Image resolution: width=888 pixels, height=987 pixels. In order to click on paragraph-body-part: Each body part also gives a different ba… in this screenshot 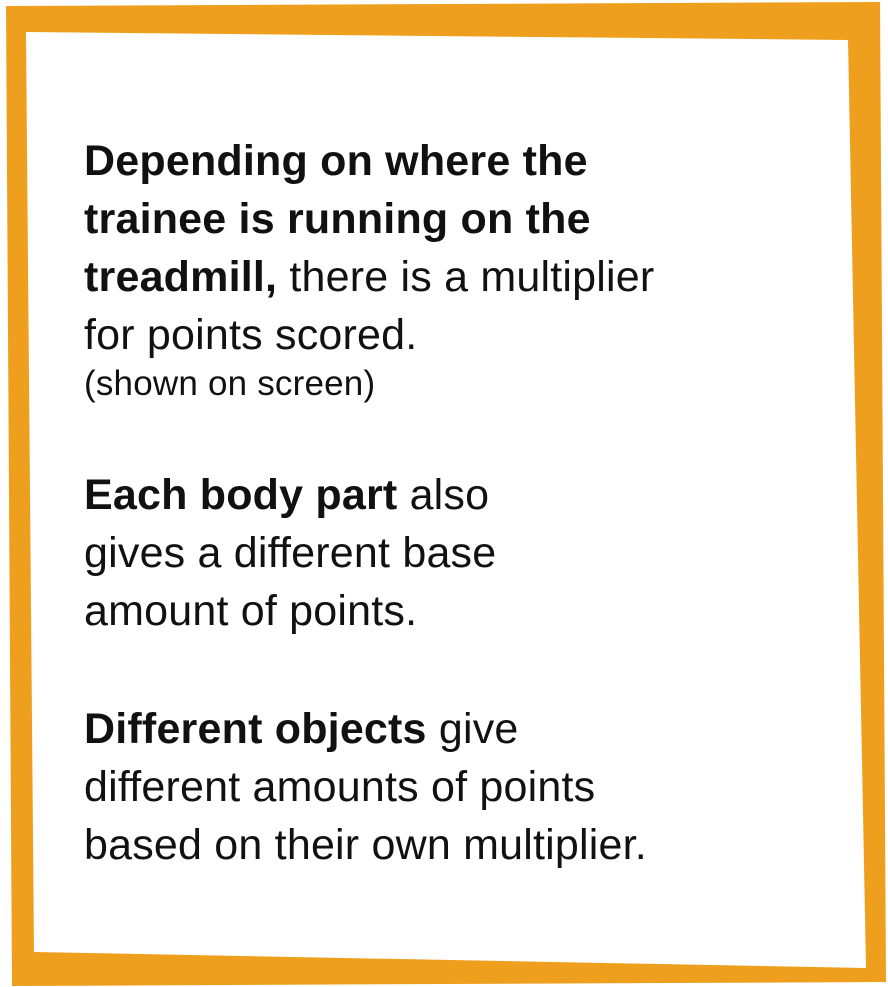, I will do `click(449, 553)`.